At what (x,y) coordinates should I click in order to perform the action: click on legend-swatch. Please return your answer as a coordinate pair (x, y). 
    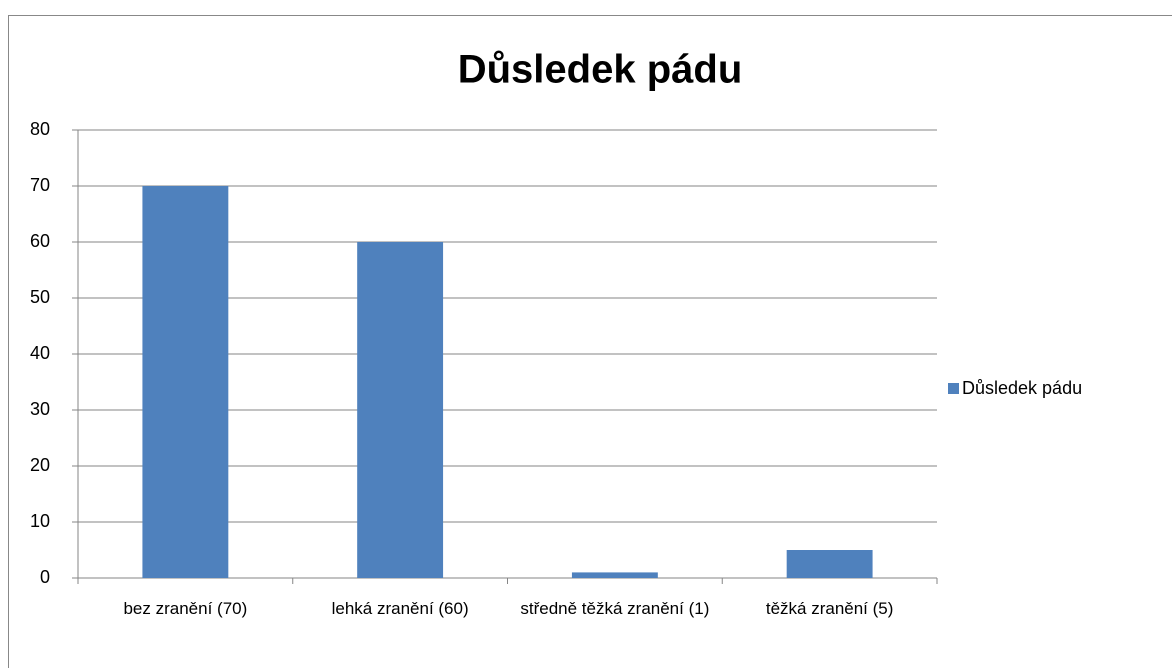
    Looking at the image, I should click on (953, 388).